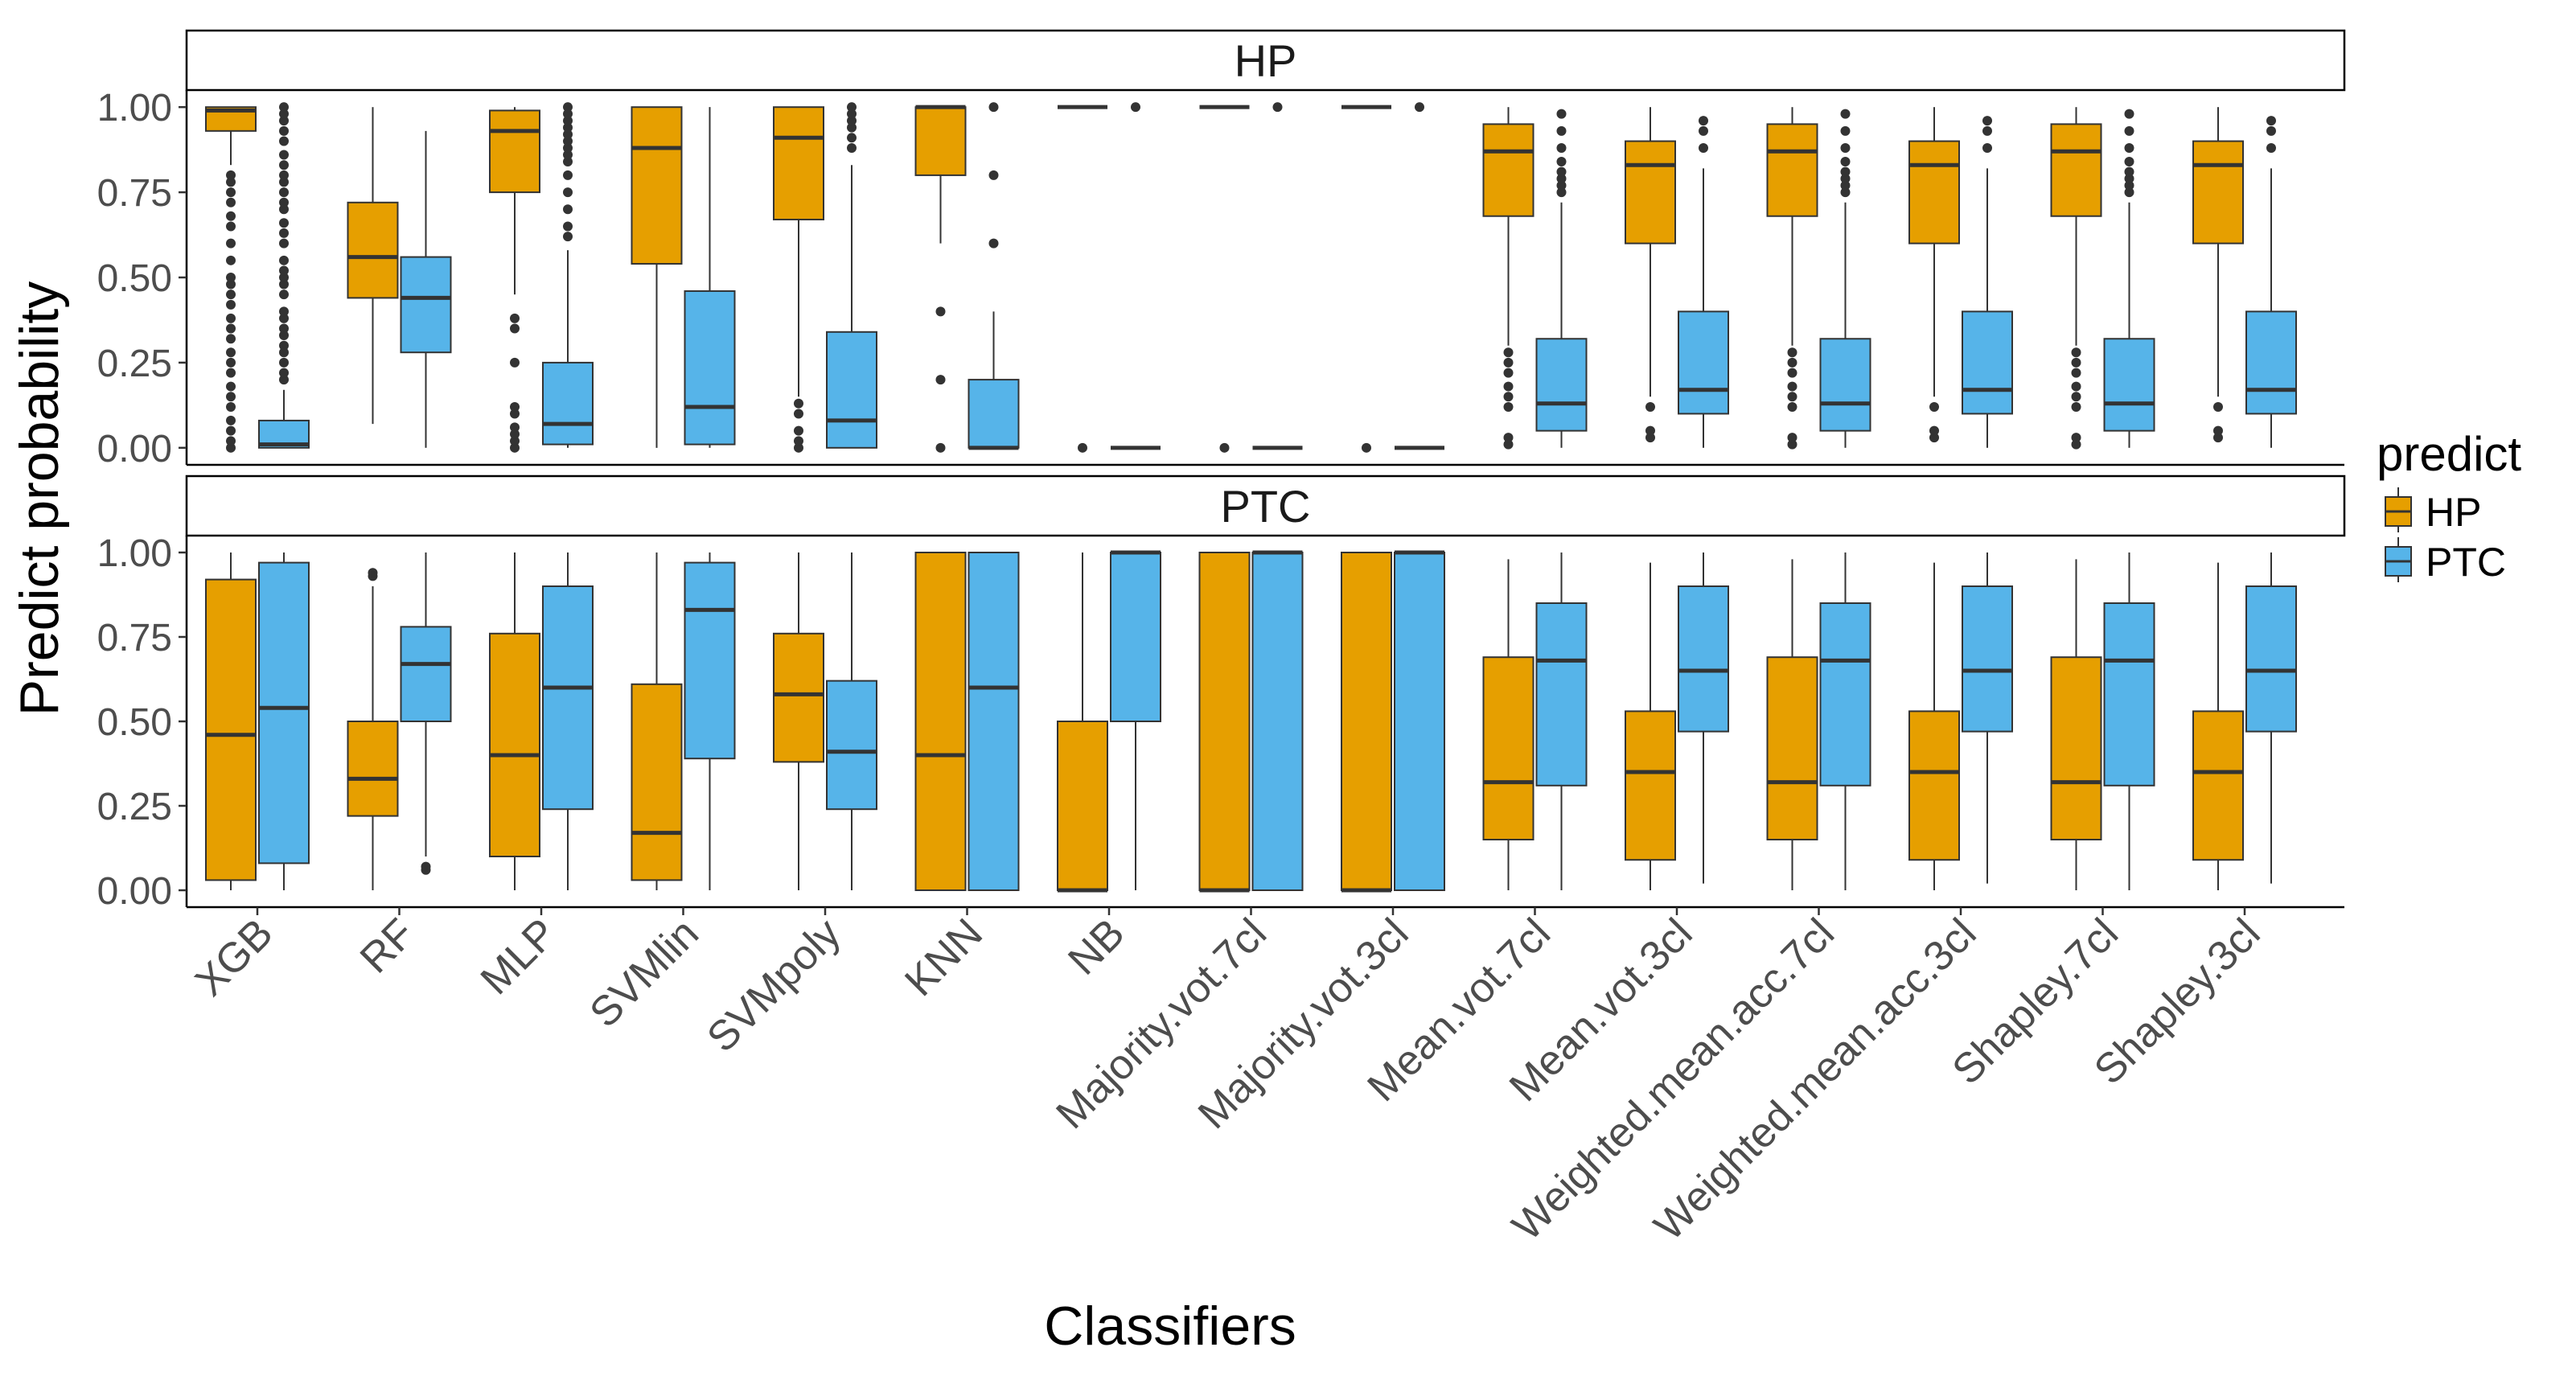 The width and height of the screenshot is (2576, 1376). I want to click on box-ptc-majority-vot-3cl, so click(1419, 276).